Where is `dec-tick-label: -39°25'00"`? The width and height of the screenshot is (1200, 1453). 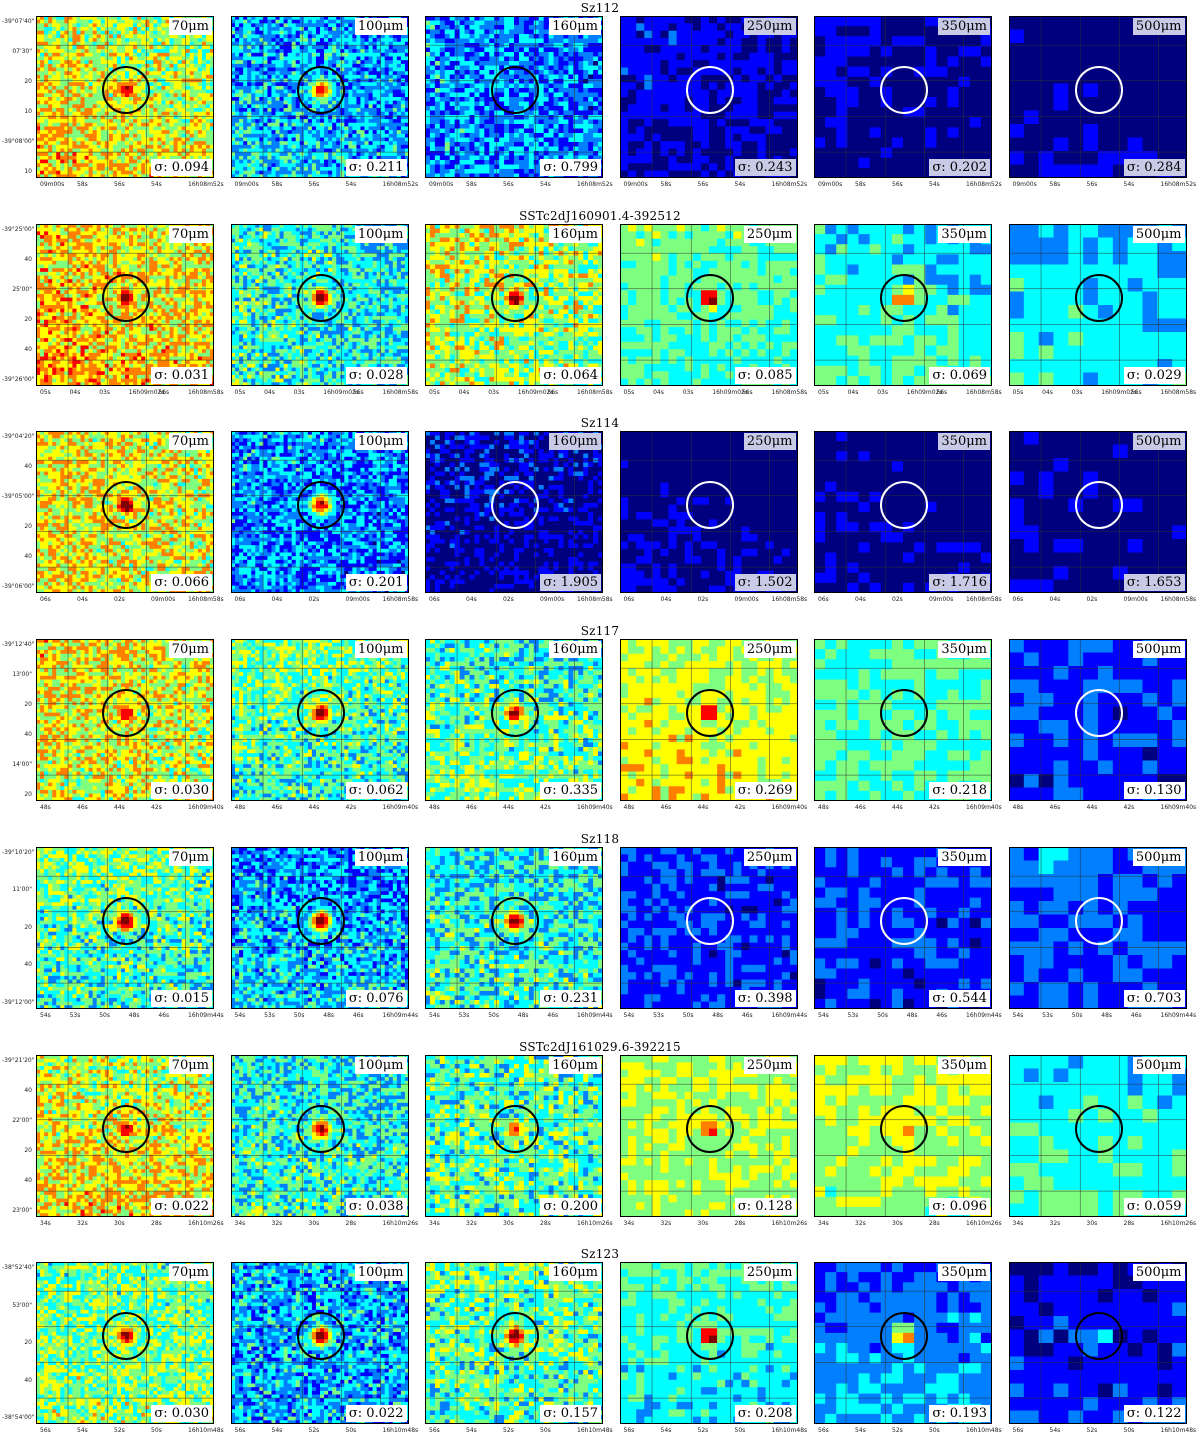
dec-tick-label: -39°25'00" is located at coordinates (18, 229).